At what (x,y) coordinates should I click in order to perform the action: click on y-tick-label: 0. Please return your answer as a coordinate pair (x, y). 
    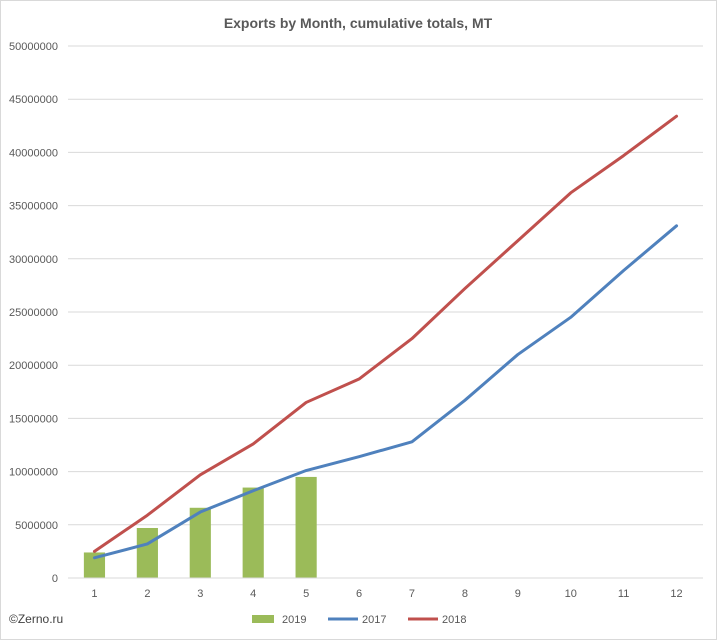
    Looking at the image, I should click on (55, 579).